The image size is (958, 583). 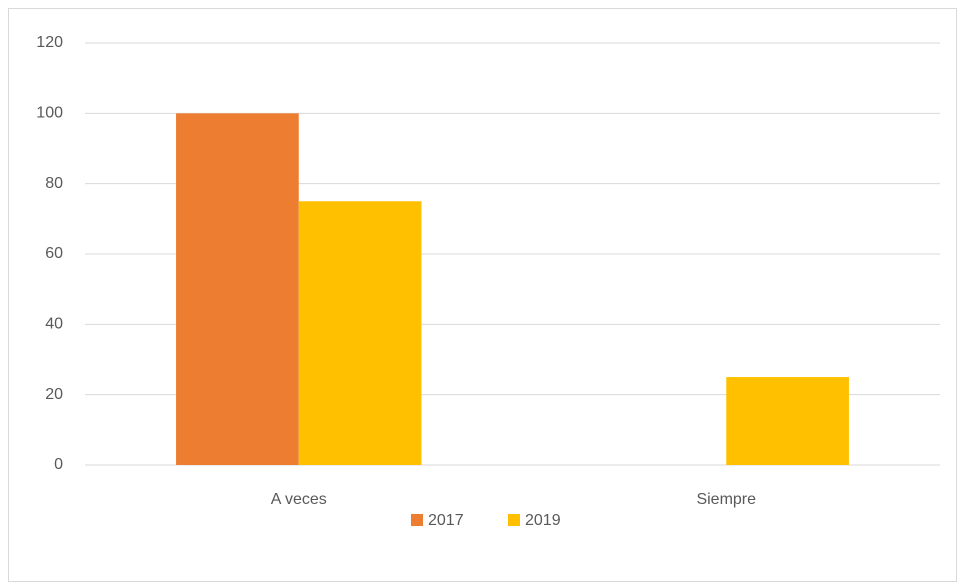 What do you see at coordinates (54, 183) in the screenshot?
I see `y-tick-label: 80` at bounding box center [54, 183].